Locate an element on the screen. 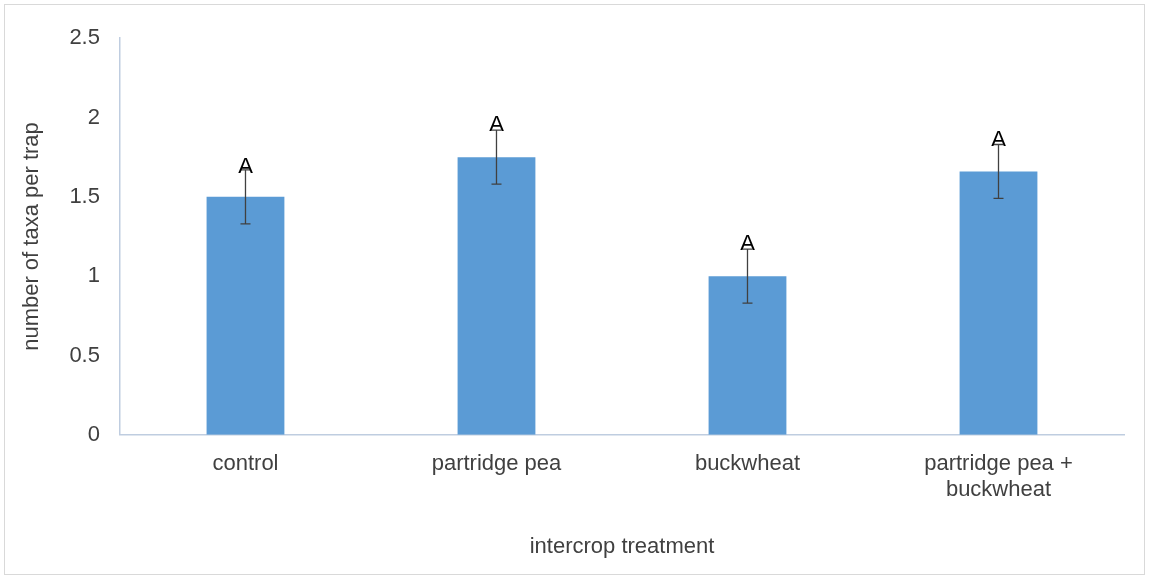 The height and width of the screenshot is (581, 1151). x-tick-label: partridge pea is located at coordinates (497, 463).